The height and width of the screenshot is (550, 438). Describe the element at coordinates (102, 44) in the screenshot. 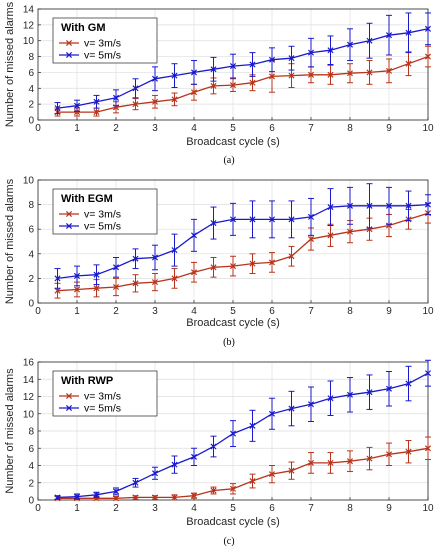

I see `legend-entry-label: v= 3m/s` at that location.